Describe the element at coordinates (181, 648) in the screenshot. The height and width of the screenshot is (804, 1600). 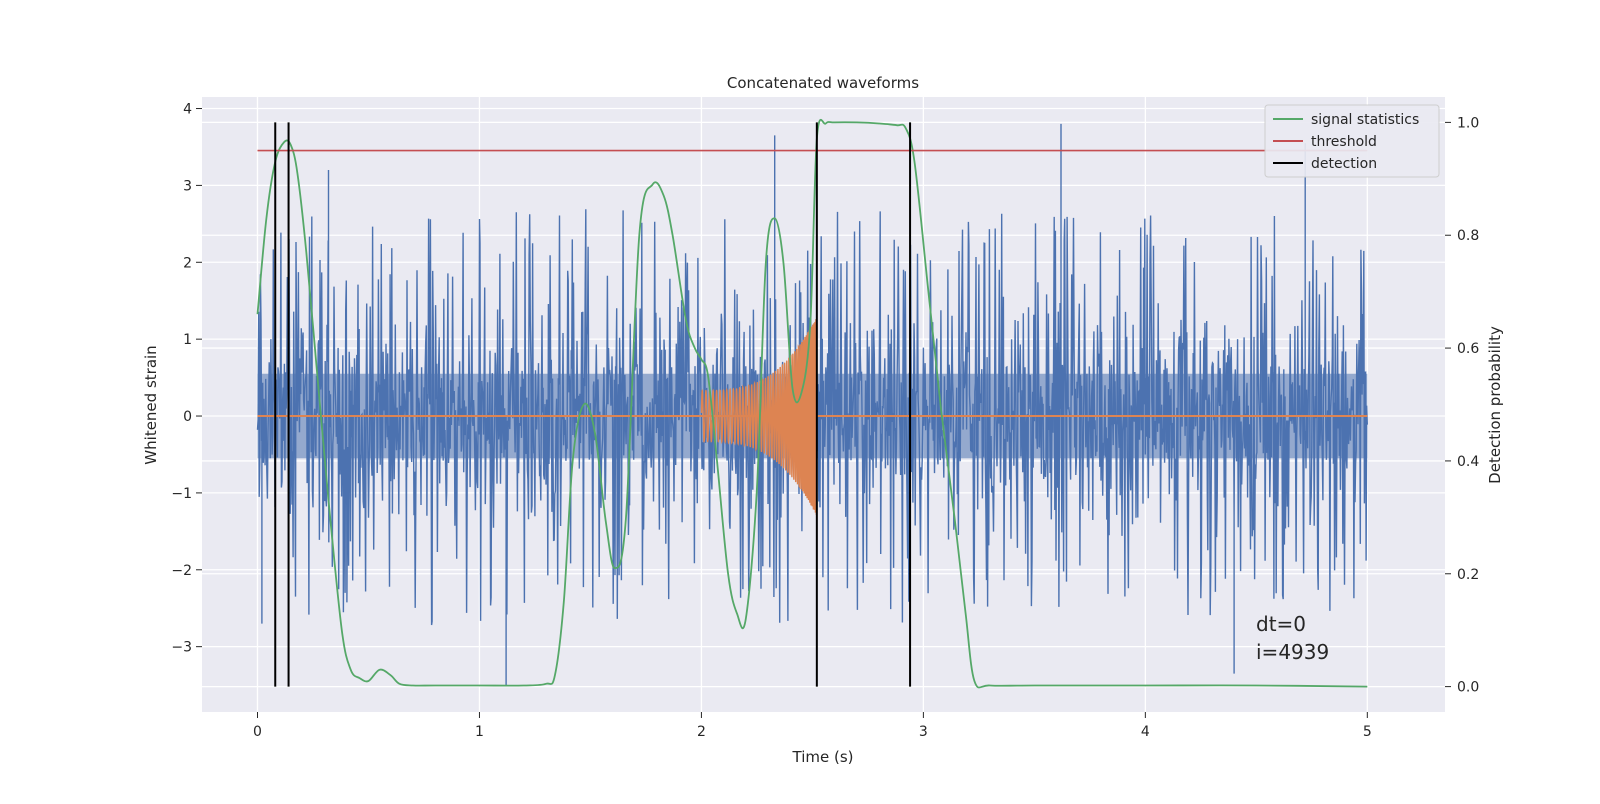
I see `y-tick-label-left: −3` at that location.